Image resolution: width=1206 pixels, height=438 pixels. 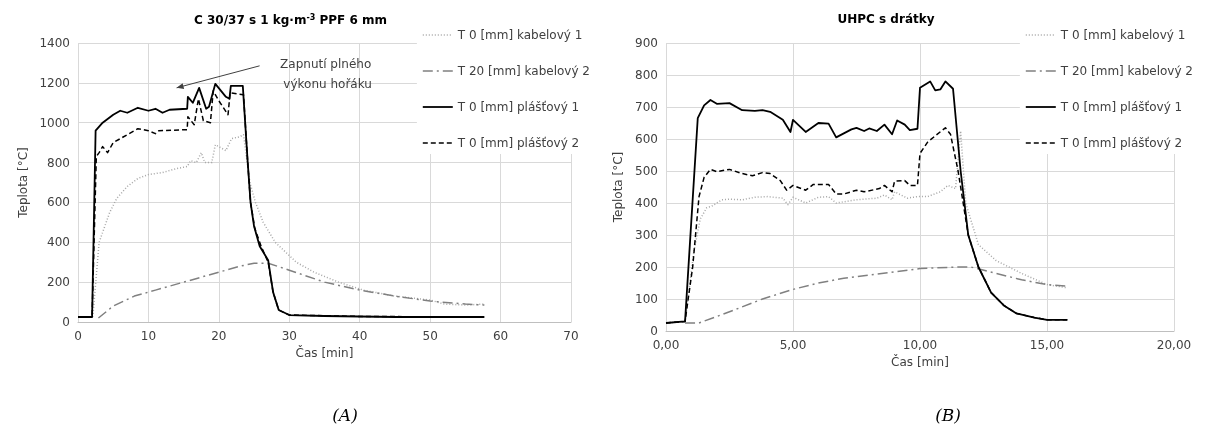 I want to click on x-tick-label: 10, so click(x=148, y=336).